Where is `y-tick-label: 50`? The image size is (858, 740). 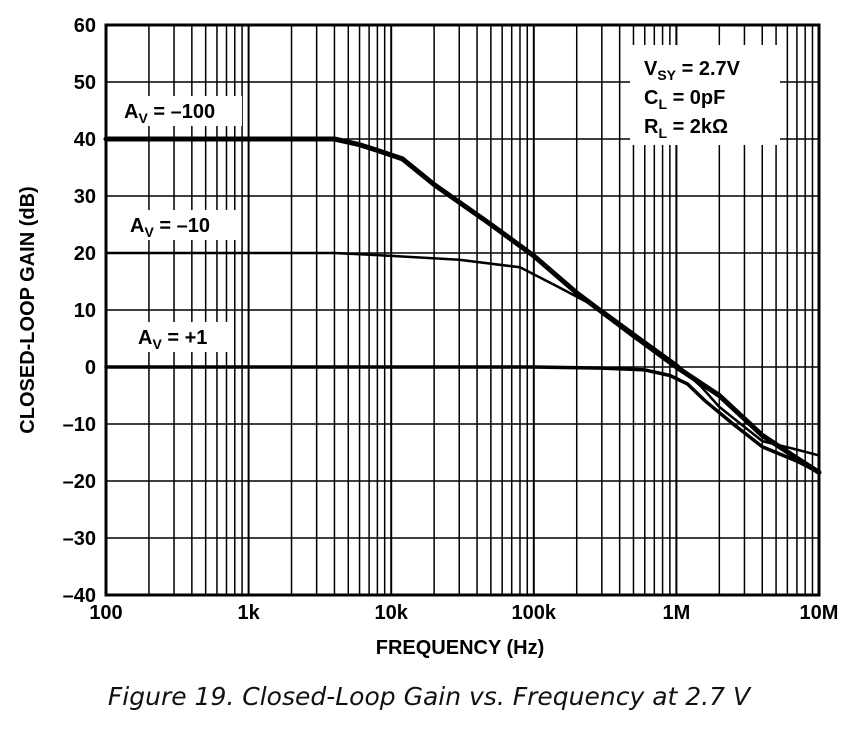 y-tick-label: 50 is located at coordinates (85, 83).